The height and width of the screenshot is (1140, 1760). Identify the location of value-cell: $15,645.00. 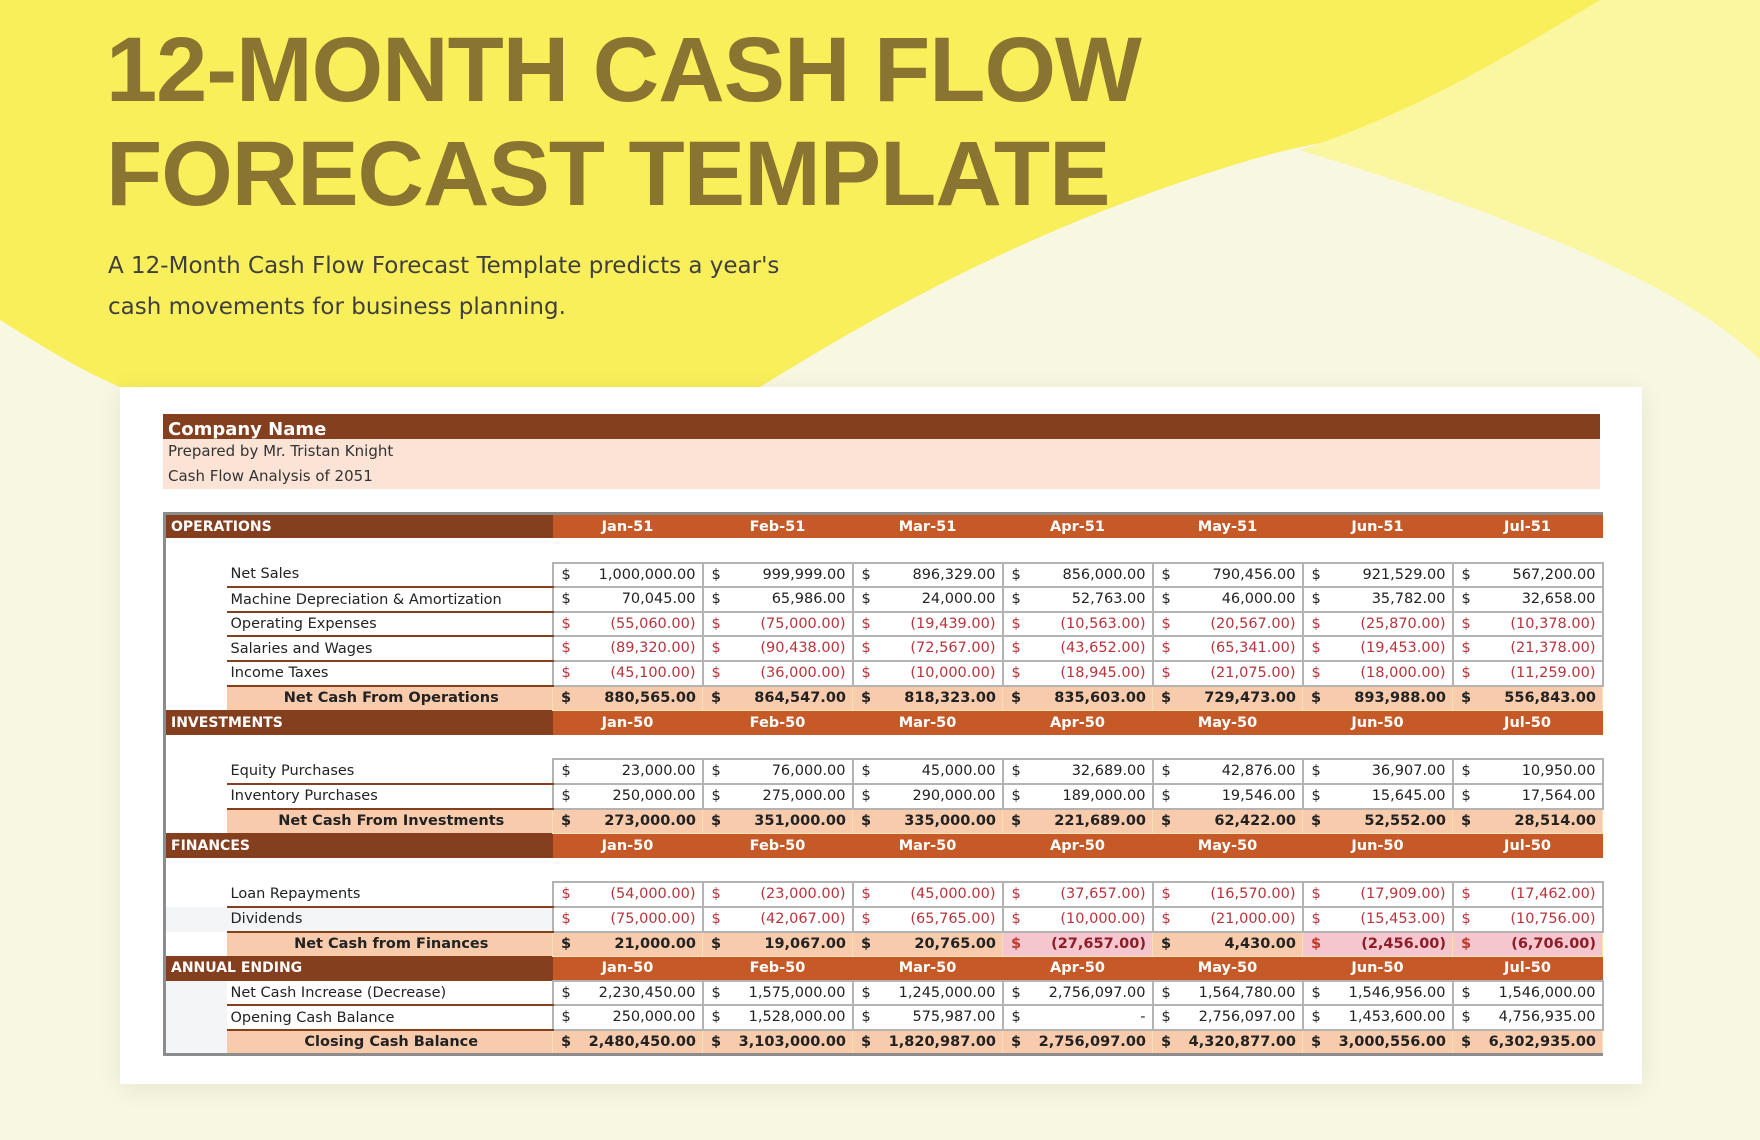
(1377, 796).